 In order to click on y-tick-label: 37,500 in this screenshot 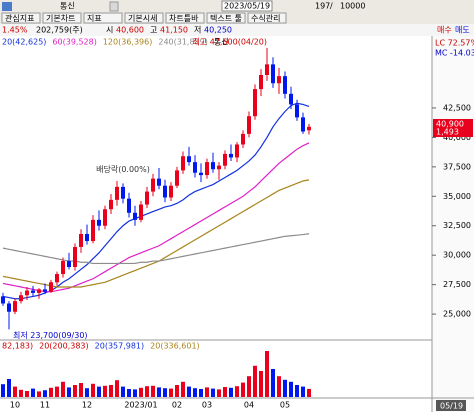, I will do `click(457, 166)`.